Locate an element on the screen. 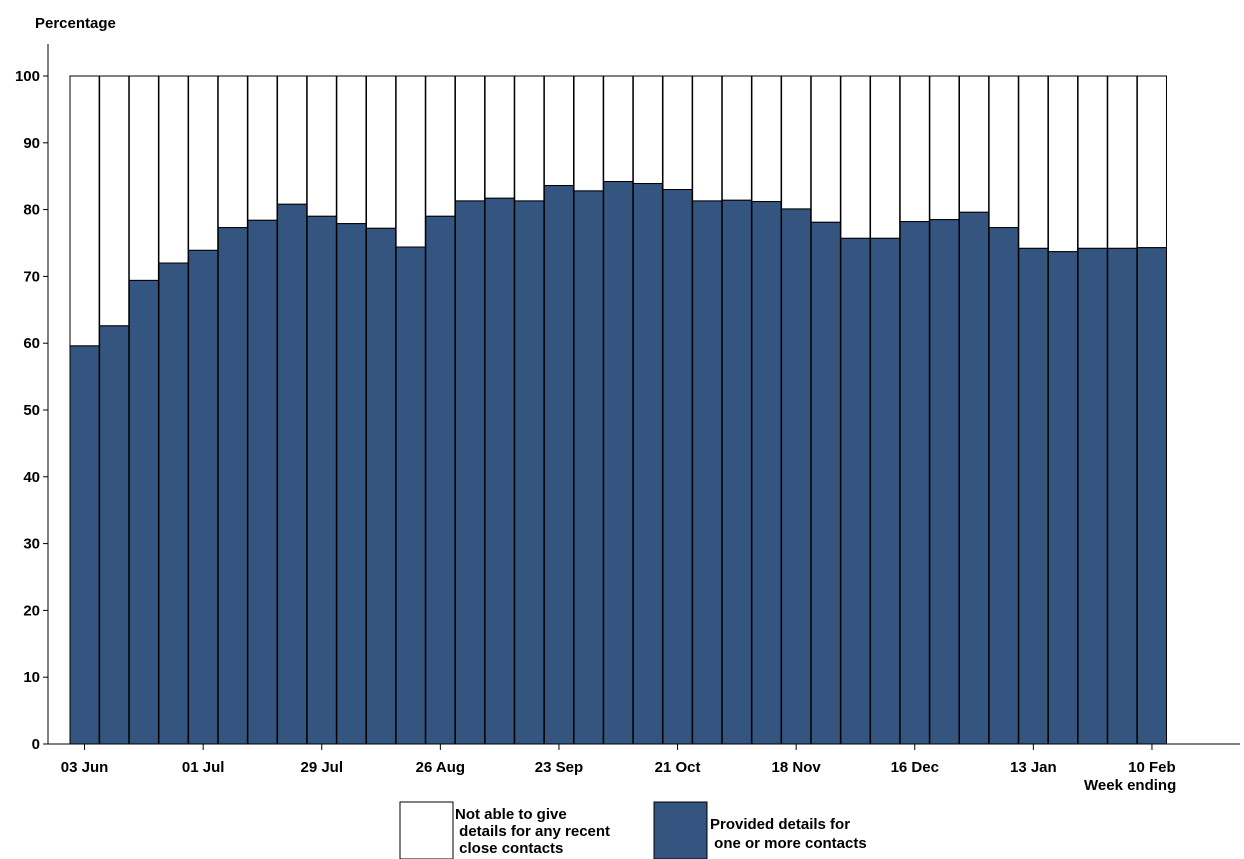  x-tick-label: 18 Nov is located at coordinates (797, 767).